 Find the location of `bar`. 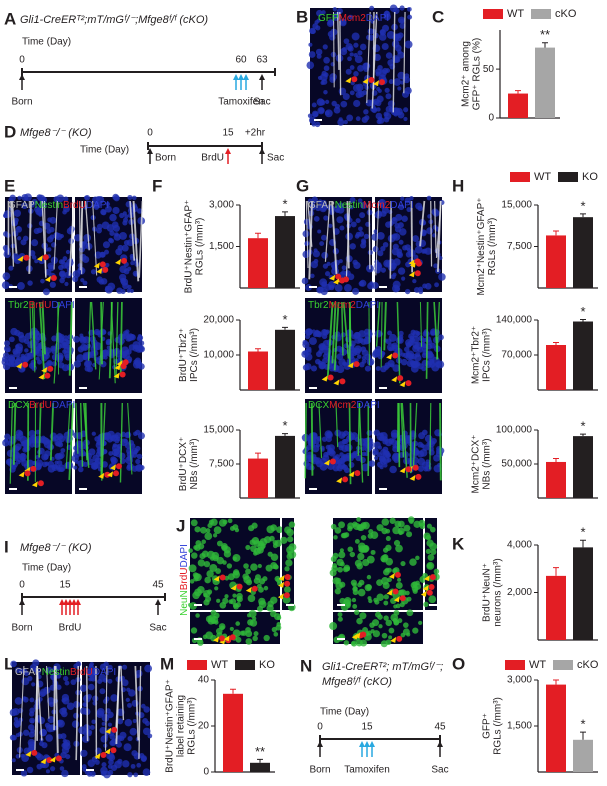

bar is located at coordinates (556, 367).